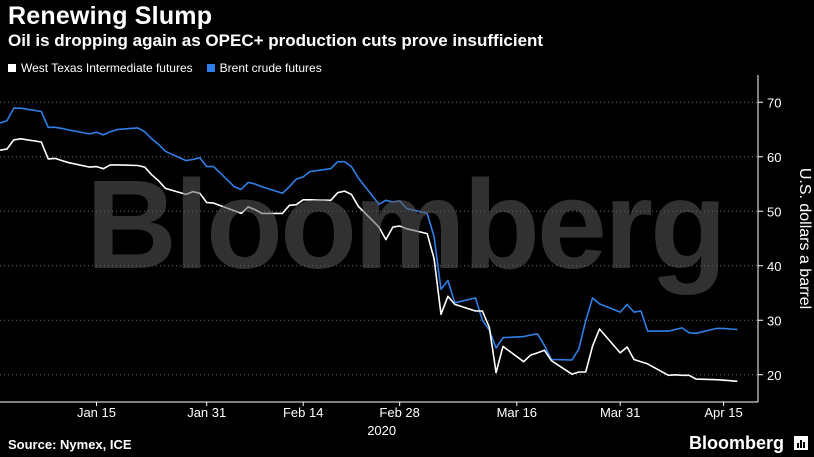  I want to click on x-tick-label: Mar 31, so click(620, 412).